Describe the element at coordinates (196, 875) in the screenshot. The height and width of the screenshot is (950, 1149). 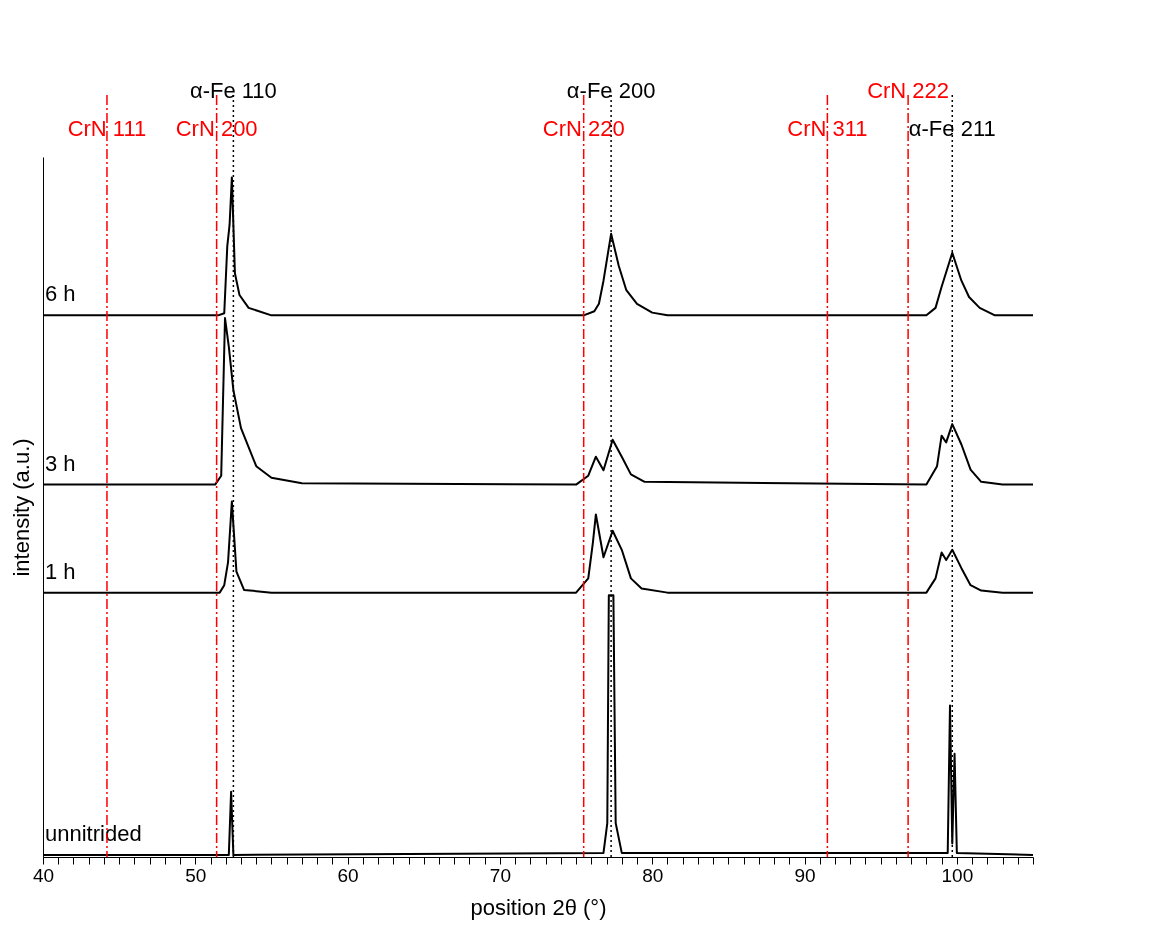
I see `x-tick-label: 50` at that location.